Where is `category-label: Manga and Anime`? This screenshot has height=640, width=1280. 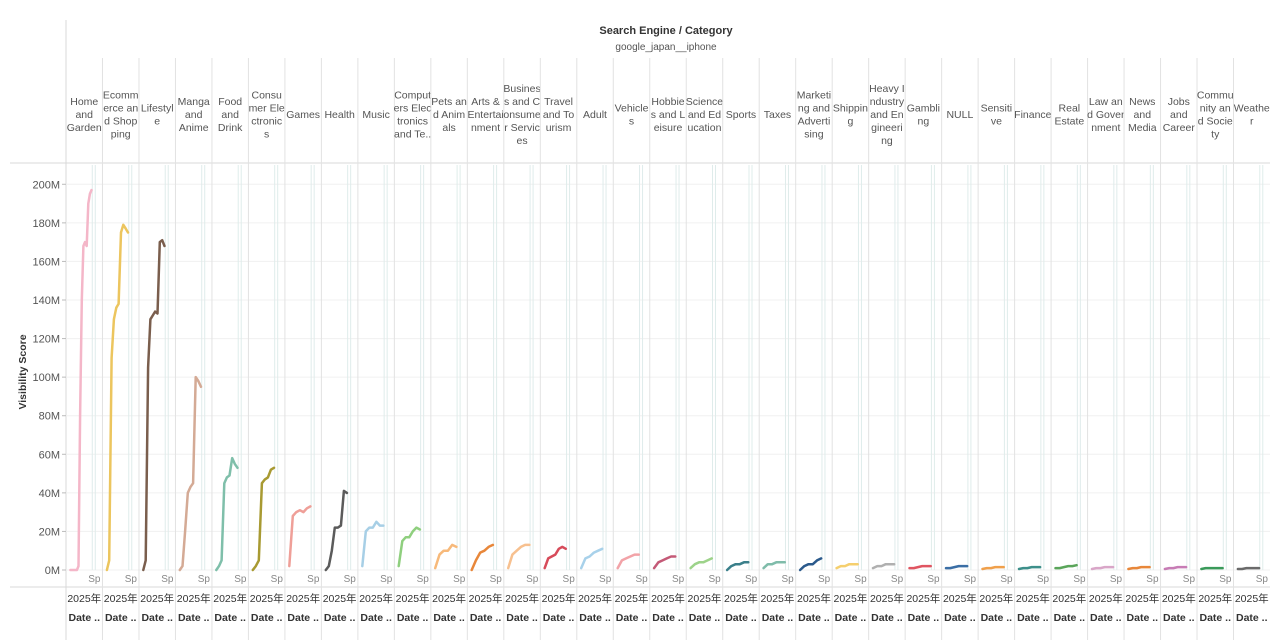 category-label: Manga and Anime is located at coordinates (194, 115).